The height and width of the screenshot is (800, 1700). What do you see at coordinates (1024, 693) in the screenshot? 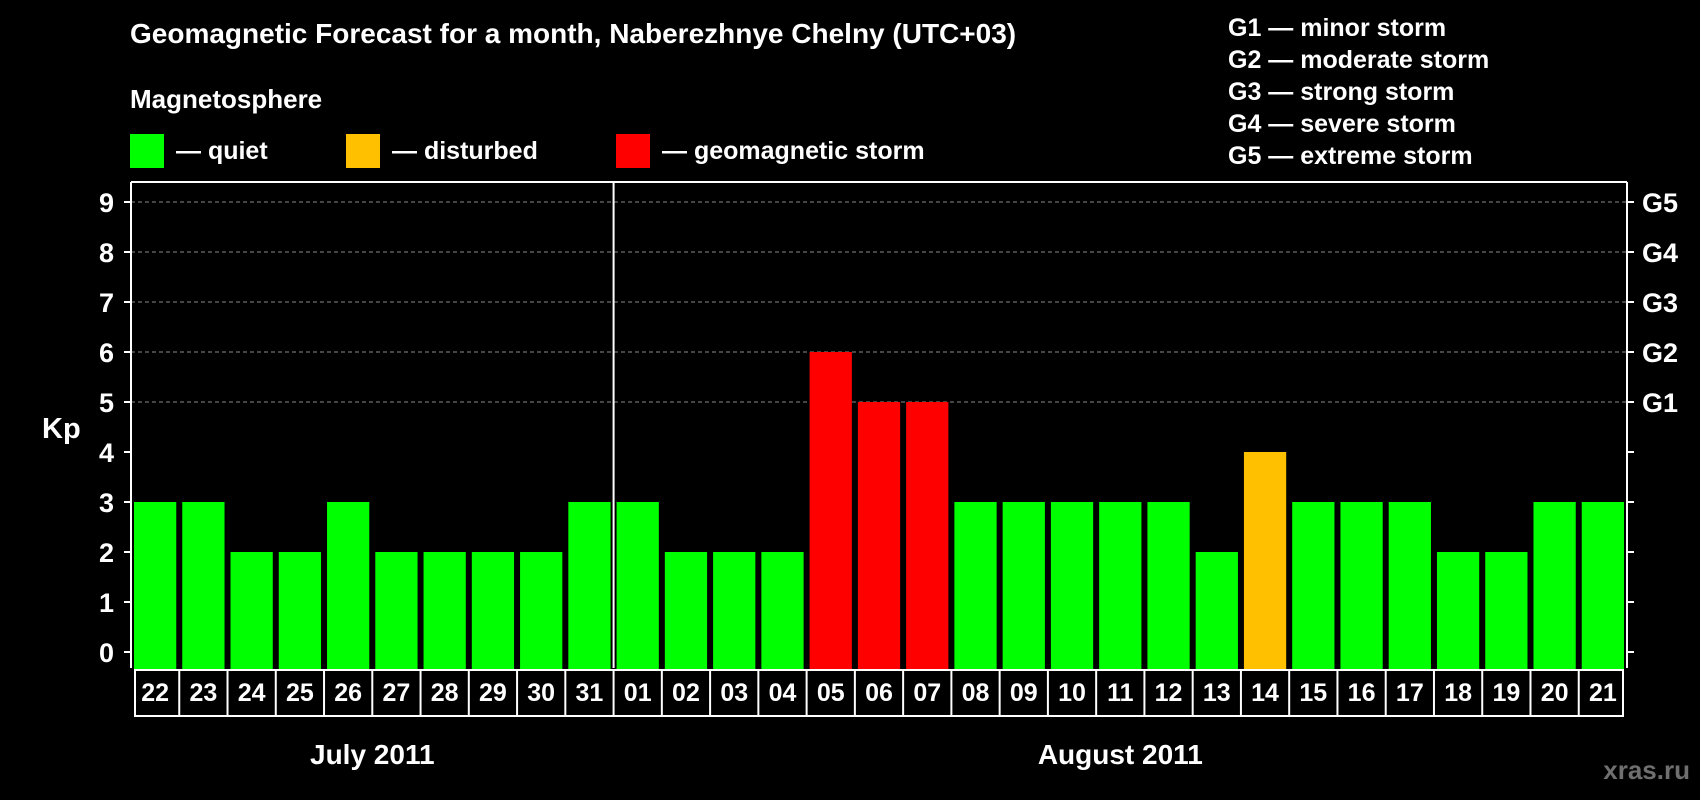
I see `x-tick-label-09: 09` at bounding box center [1024, 693].